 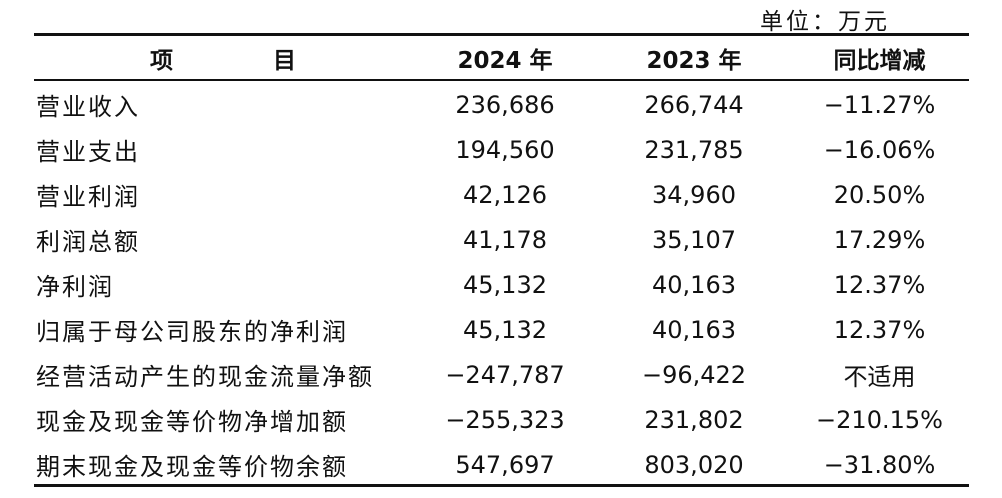 I want to click on table-row: 经营活动产生的现金流量净额 −247,787 −96,422 不适用, so click(x=501, y=374).